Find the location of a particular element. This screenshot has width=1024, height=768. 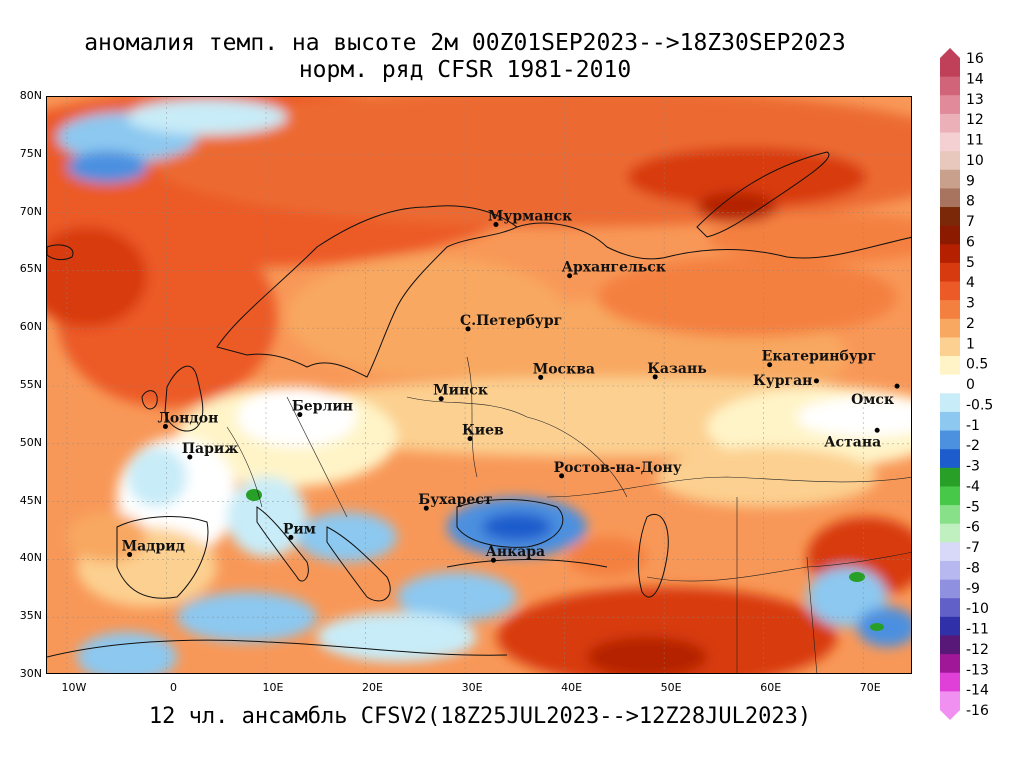

colorbar-label: 3 is located at coordinates (970, 304).